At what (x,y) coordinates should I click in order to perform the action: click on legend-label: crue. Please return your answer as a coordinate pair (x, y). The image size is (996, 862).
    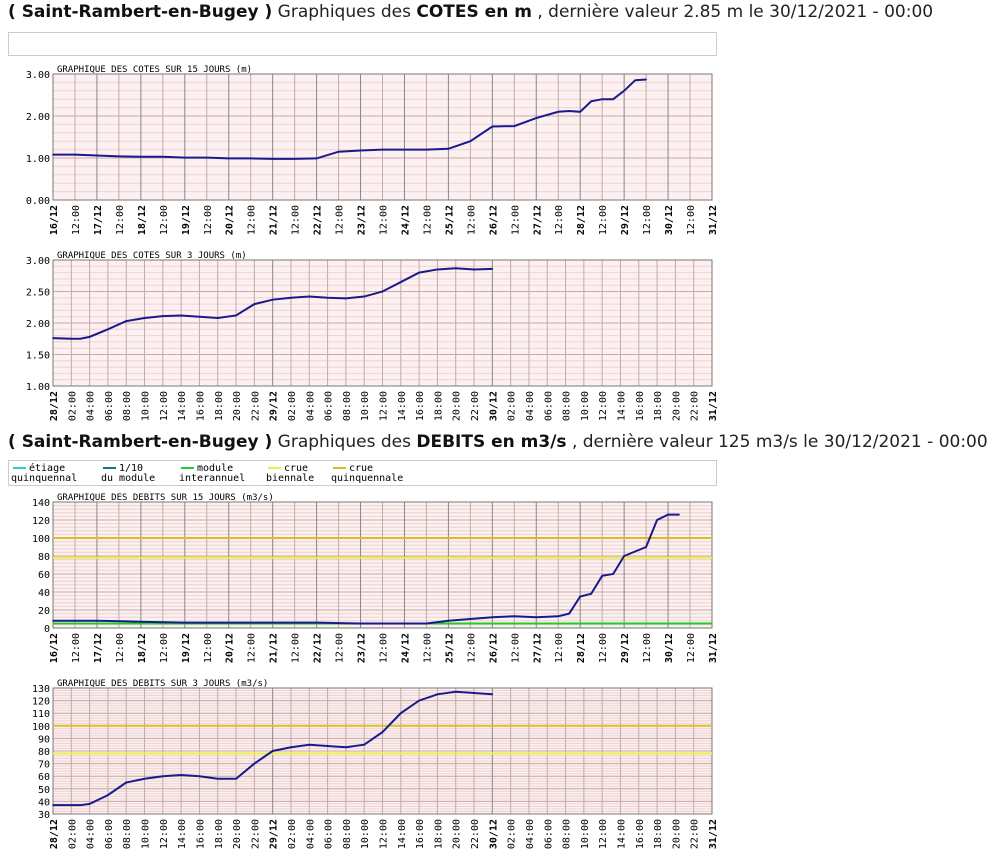
    Looking at the image, I should click on (361, 468).